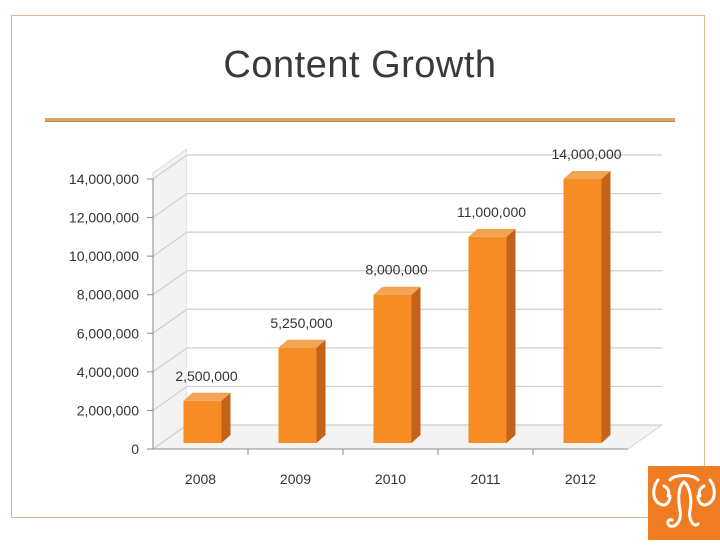  I want to click on elephant-logo-icon-glyph, so click(684, 501).